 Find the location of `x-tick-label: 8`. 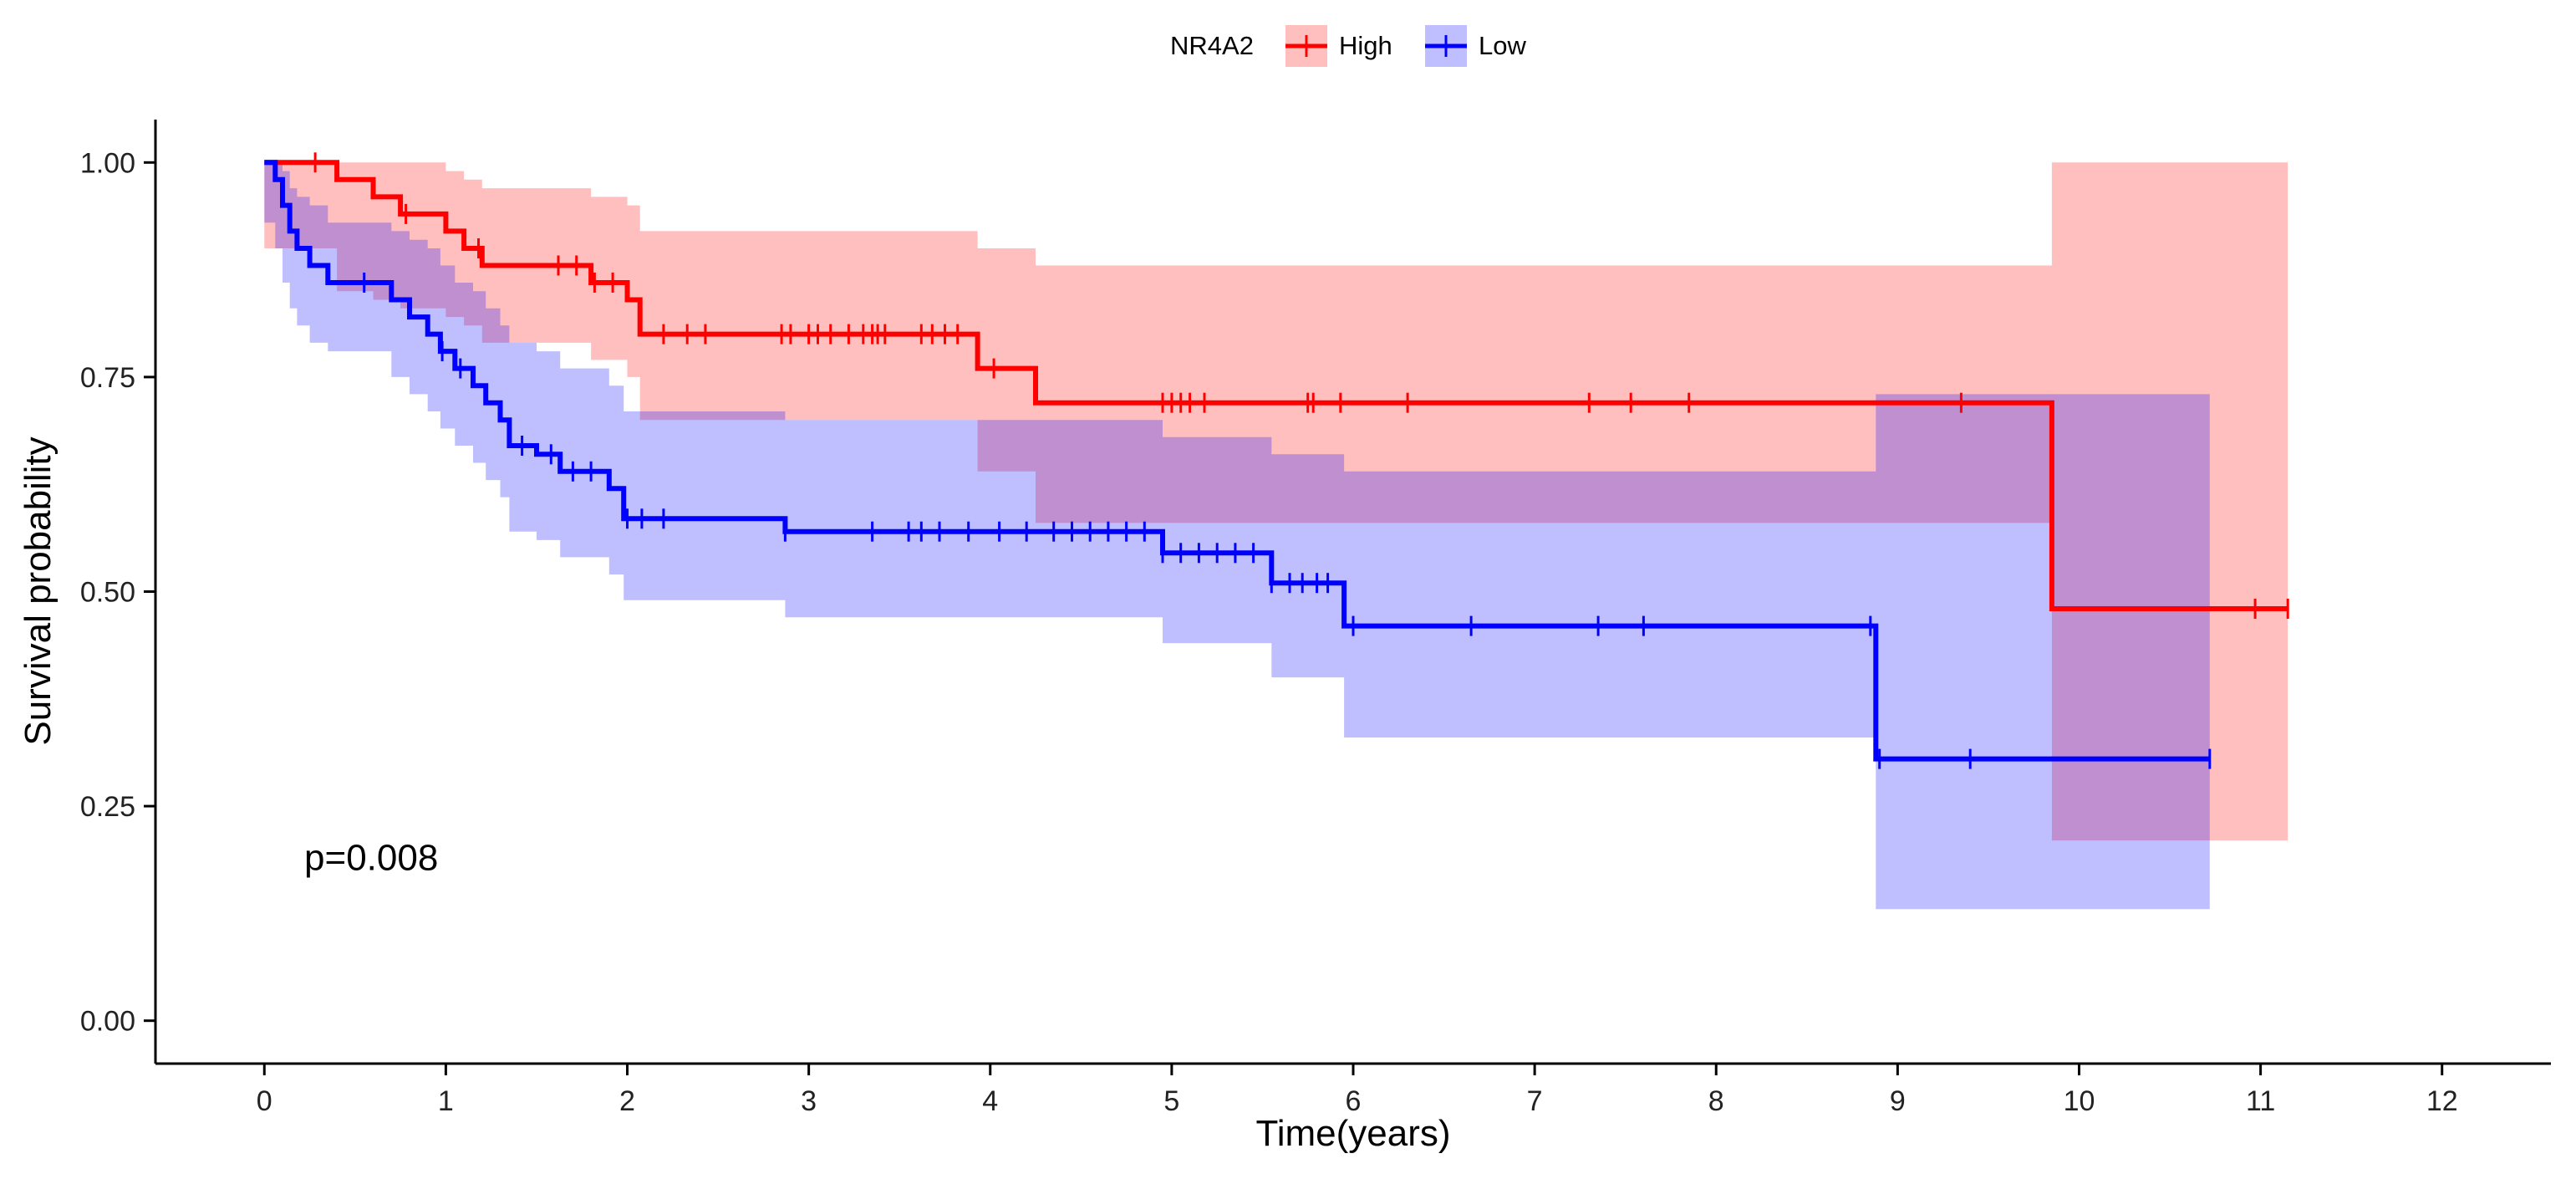

x-tick-label: 8 is located at coordinates (1716, 1101).